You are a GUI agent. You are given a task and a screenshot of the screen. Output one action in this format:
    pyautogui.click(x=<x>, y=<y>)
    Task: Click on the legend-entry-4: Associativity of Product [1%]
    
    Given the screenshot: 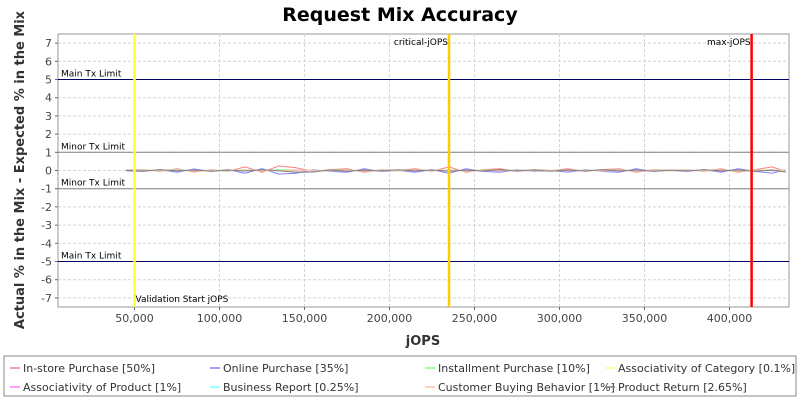 What is the action you would take?
    pyautogui.click(x=102, y=387)
    